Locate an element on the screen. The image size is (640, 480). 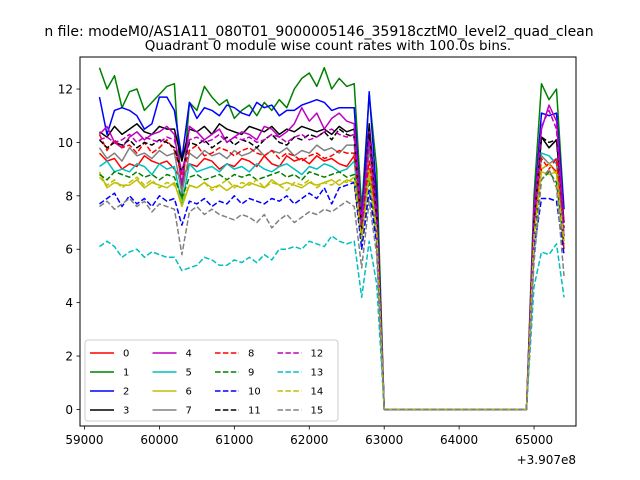
legend-label-2: 2 is located at coordinates (126, 392).